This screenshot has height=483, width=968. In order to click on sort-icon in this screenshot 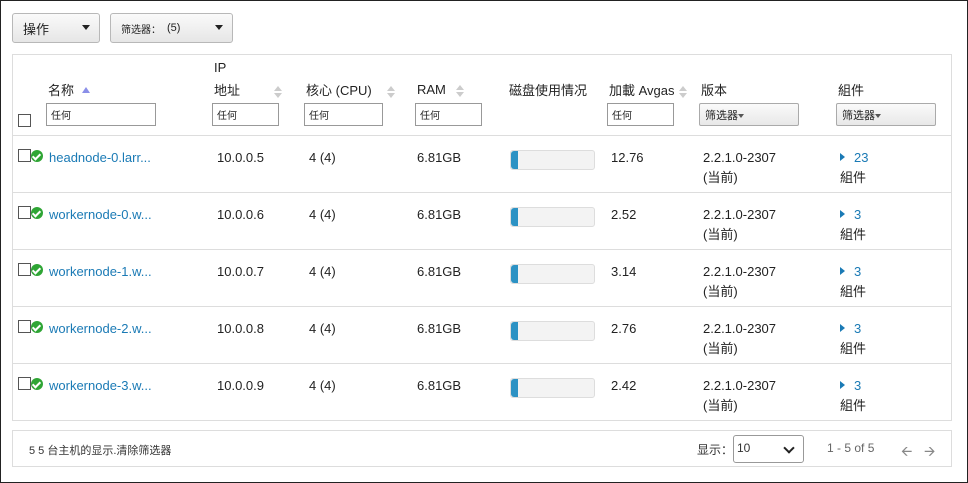, I will do `click(277, 91)`.